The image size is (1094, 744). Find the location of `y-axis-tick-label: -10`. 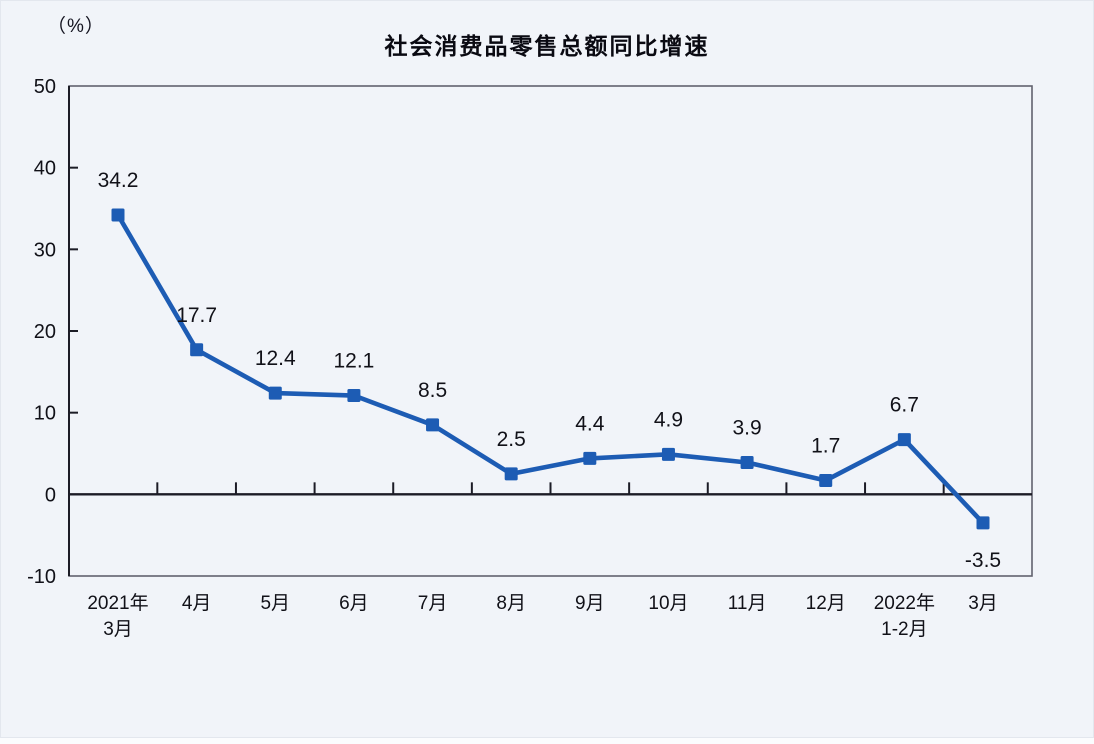

y-axis-tick-label: -10 is located at coordinates (41, 577).